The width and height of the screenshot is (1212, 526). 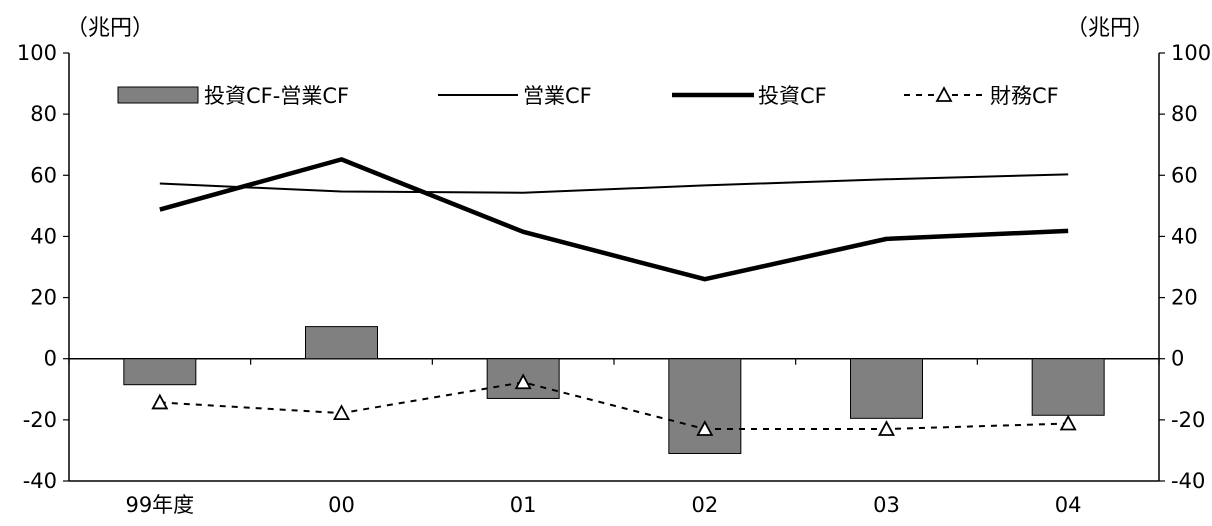 I want to click on series-line-operating-cf, so click(x=614, y=183).